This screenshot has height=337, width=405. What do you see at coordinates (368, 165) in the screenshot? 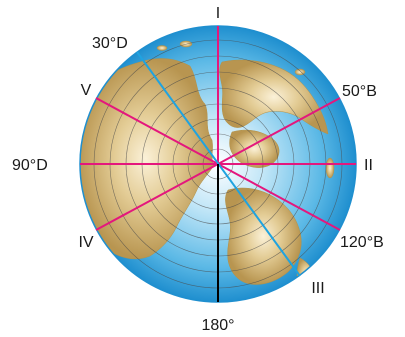
I see `label-right: II` at bounding box center [368, 165].